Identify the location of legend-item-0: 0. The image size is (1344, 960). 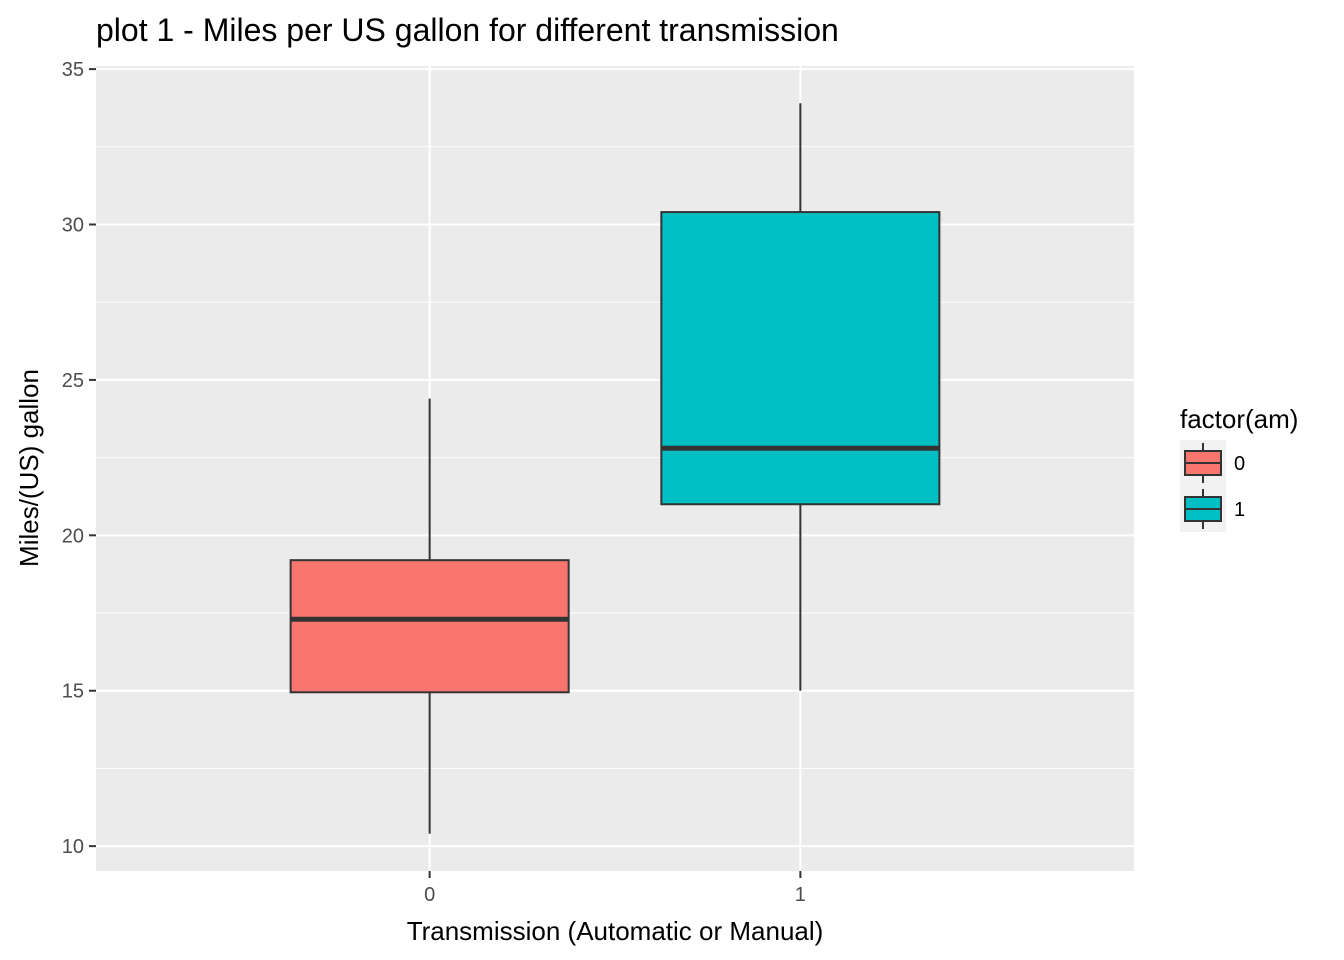
(1212, 463).